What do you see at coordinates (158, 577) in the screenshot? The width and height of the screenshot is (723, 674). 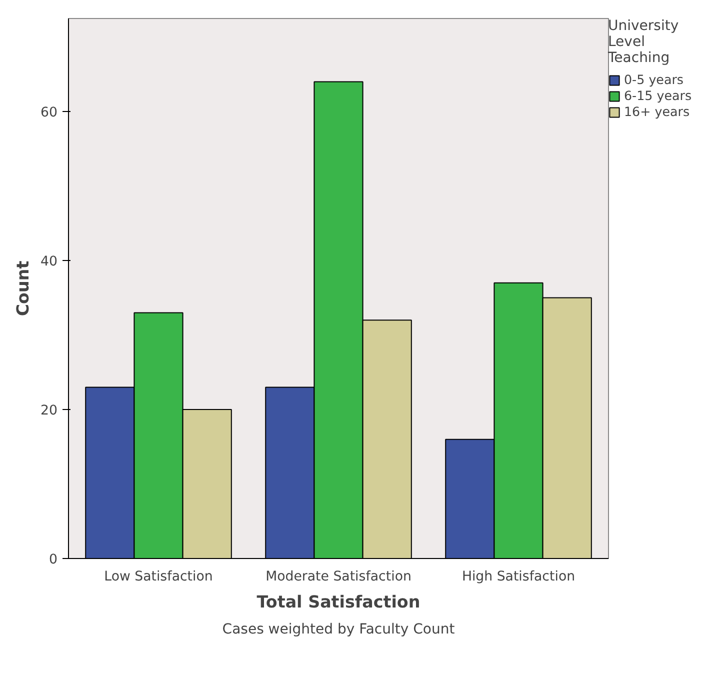 I see `x-tick-label: Low Satisfaction` at bounding box center [158, 577].